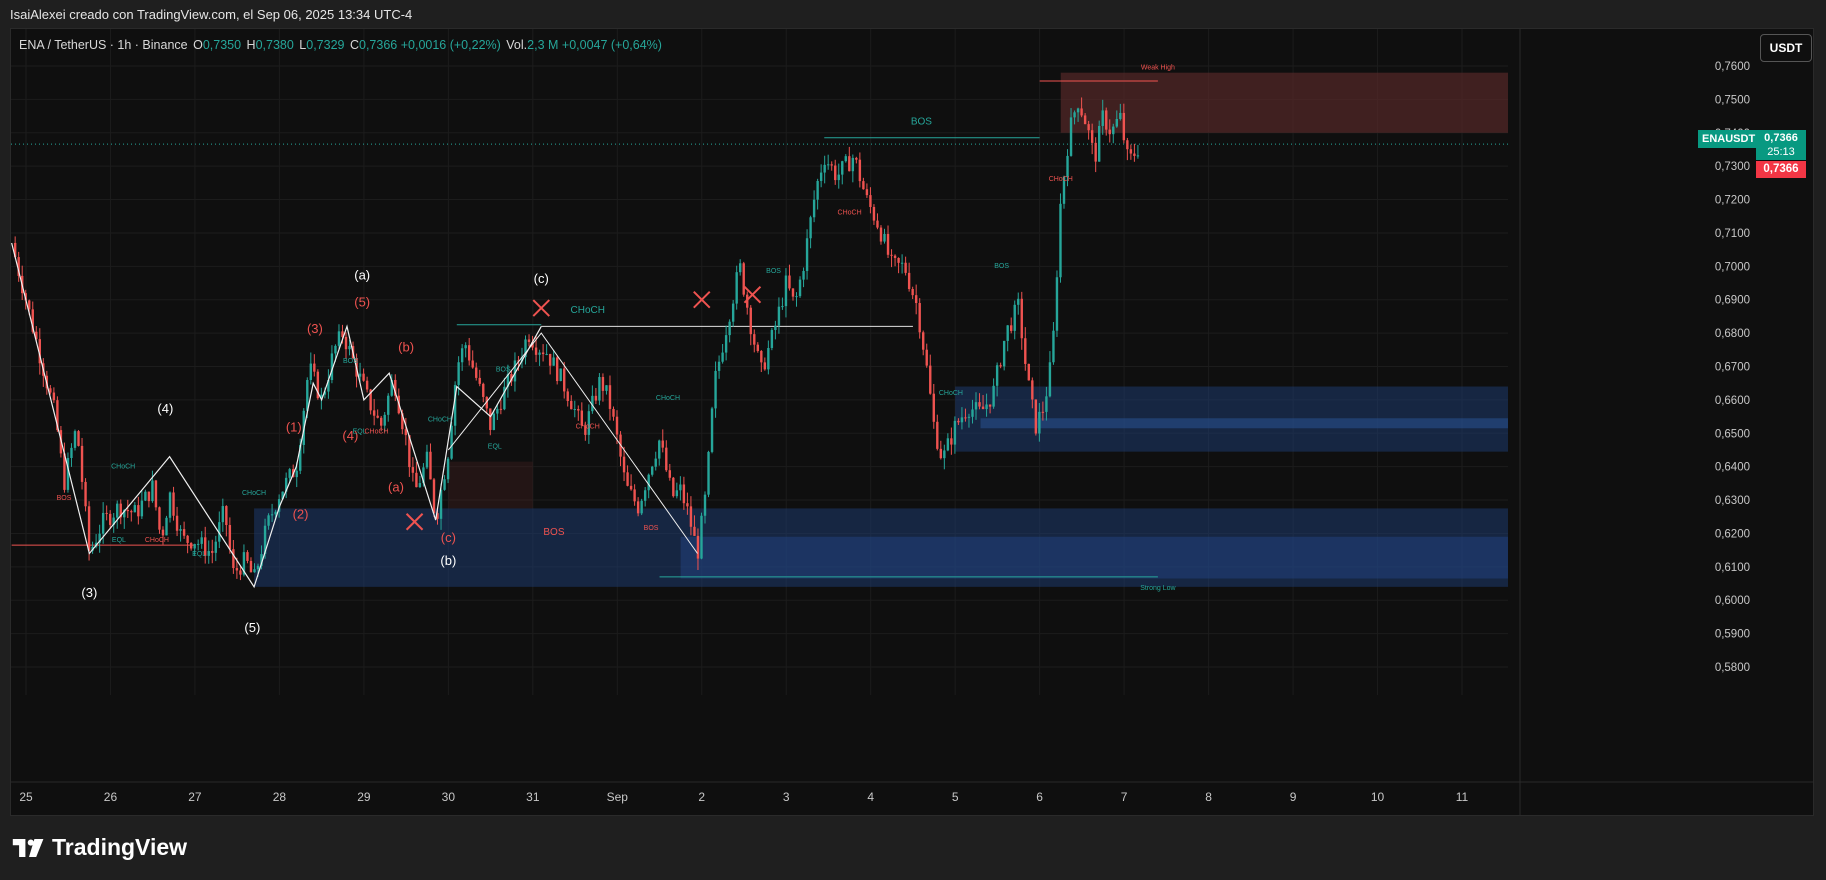  What do you see at coordinates (103, 45) in the screenshot?
I see `symbol-label: ENA / TetherUS · 1h · Binance` at bounding box center [103, 45].